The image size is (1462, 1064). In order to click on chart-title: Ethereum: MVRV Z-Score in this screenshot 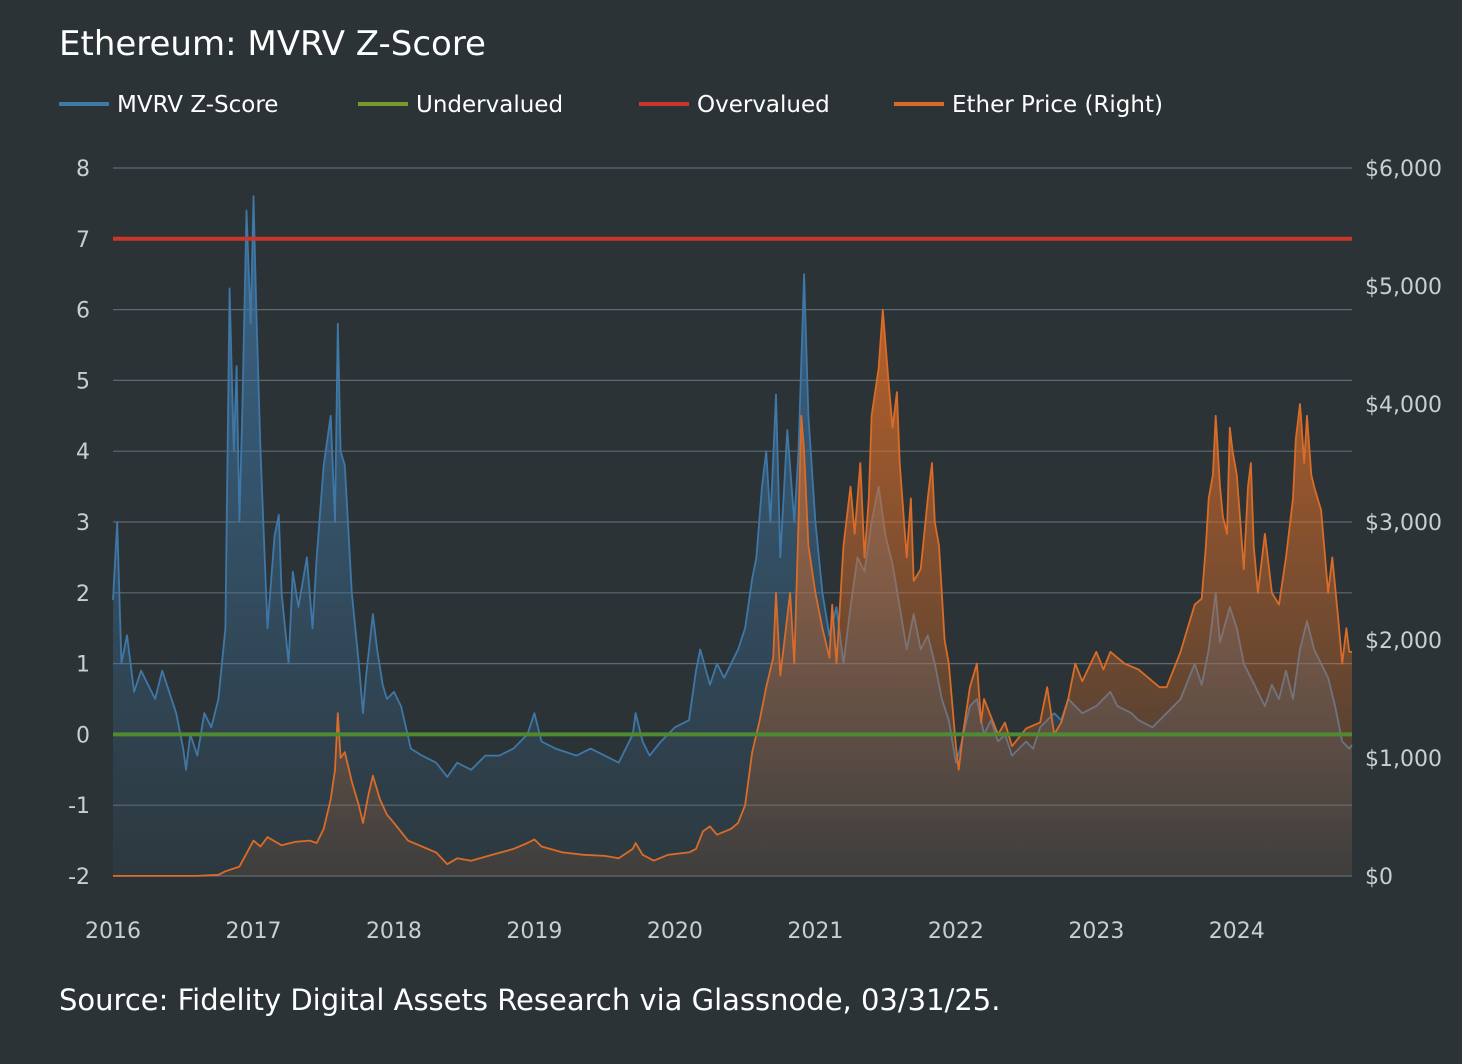, I will do `click(272, 44)`.